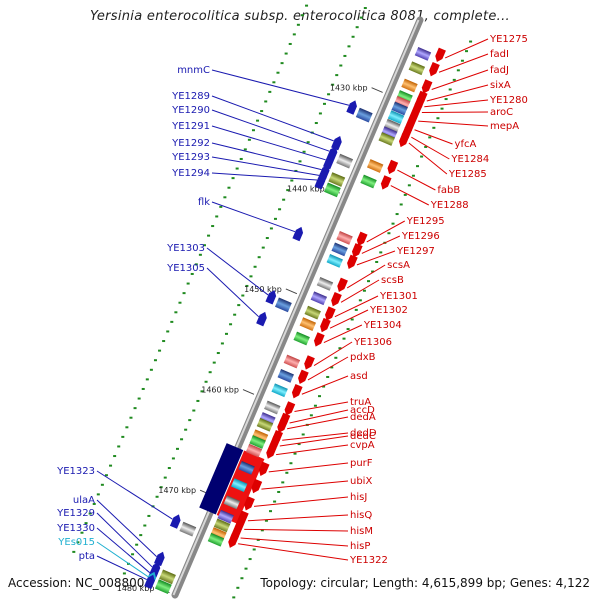 The width and height of the screenshot is (600, 600). What do you see at coordinates (508, 100) in the screenshot?
I see `gene-label-ye1280: YE1280` at bounding box center [508, 100].